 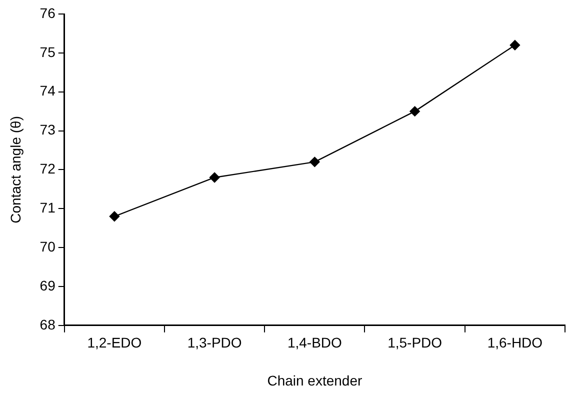 I want to click on y-tick-label: 72, so click(x=48, y=168).